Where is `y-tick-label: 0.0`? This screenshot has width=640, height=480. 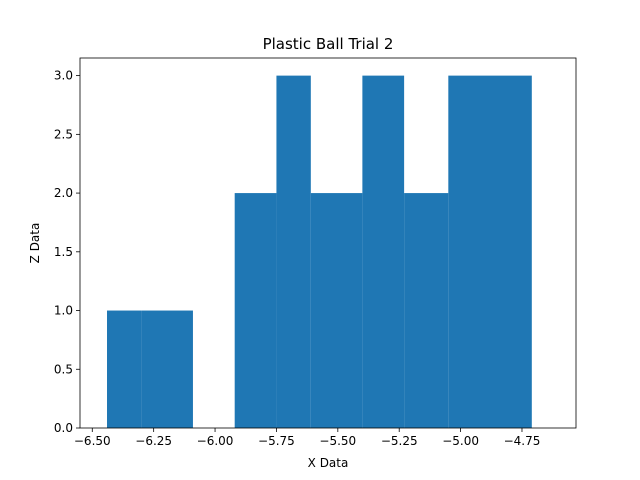
y-tick-label: 0.0 is located at coordinates (63, 428).